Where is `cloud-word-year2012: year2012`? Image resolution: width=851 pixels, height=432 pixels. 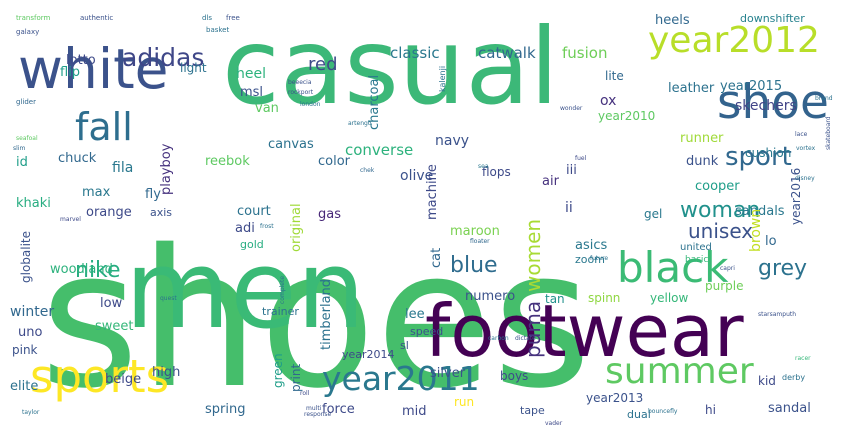
cloud-word-year2012: year2012 is located at coordinates (734, 40).